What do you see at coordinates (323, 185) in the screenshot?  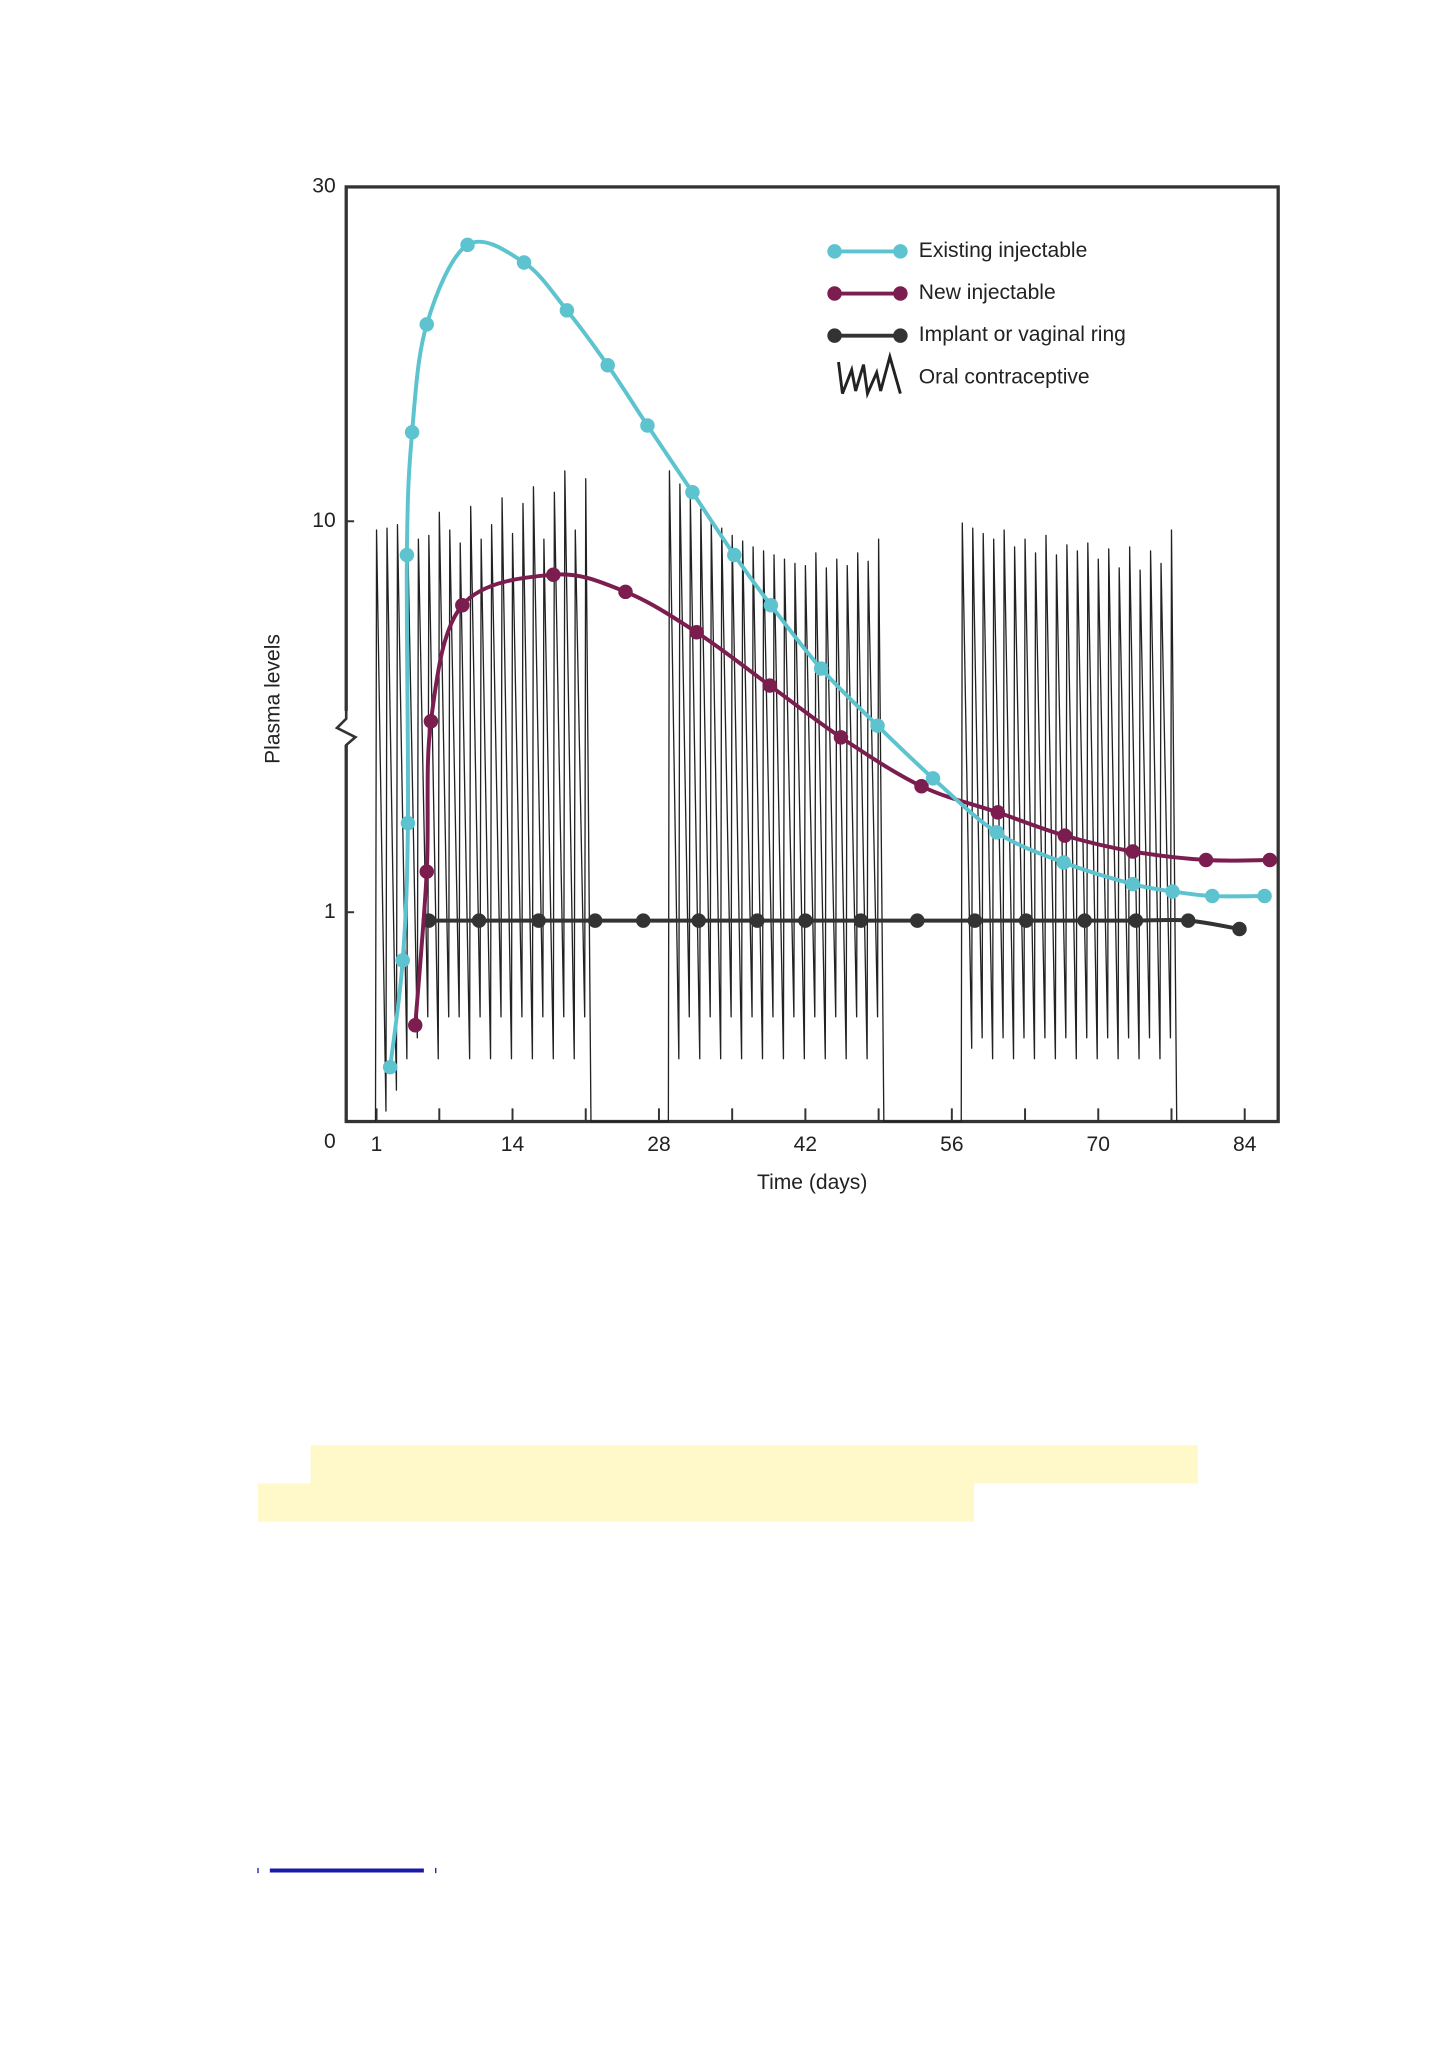 I see `y-tick-label: 30` at bounding box center [323, 185].